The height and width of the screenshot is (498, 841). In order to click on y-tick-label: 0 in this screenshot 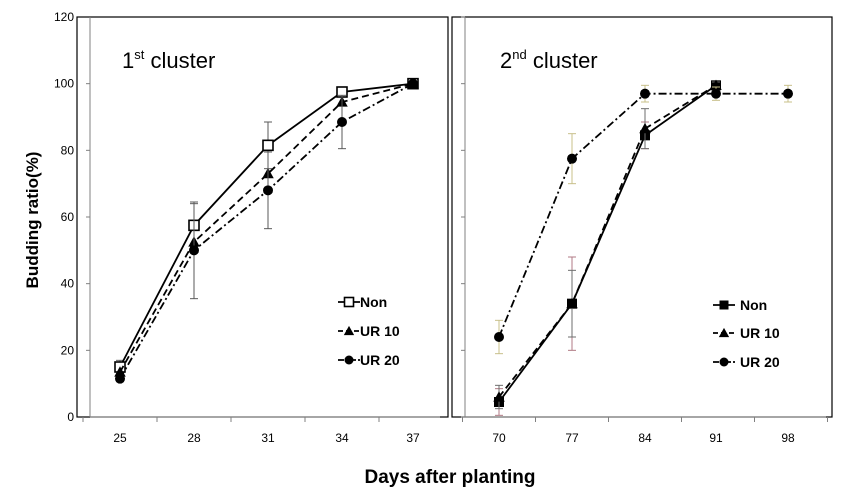, I will do `click(70, 417)`.